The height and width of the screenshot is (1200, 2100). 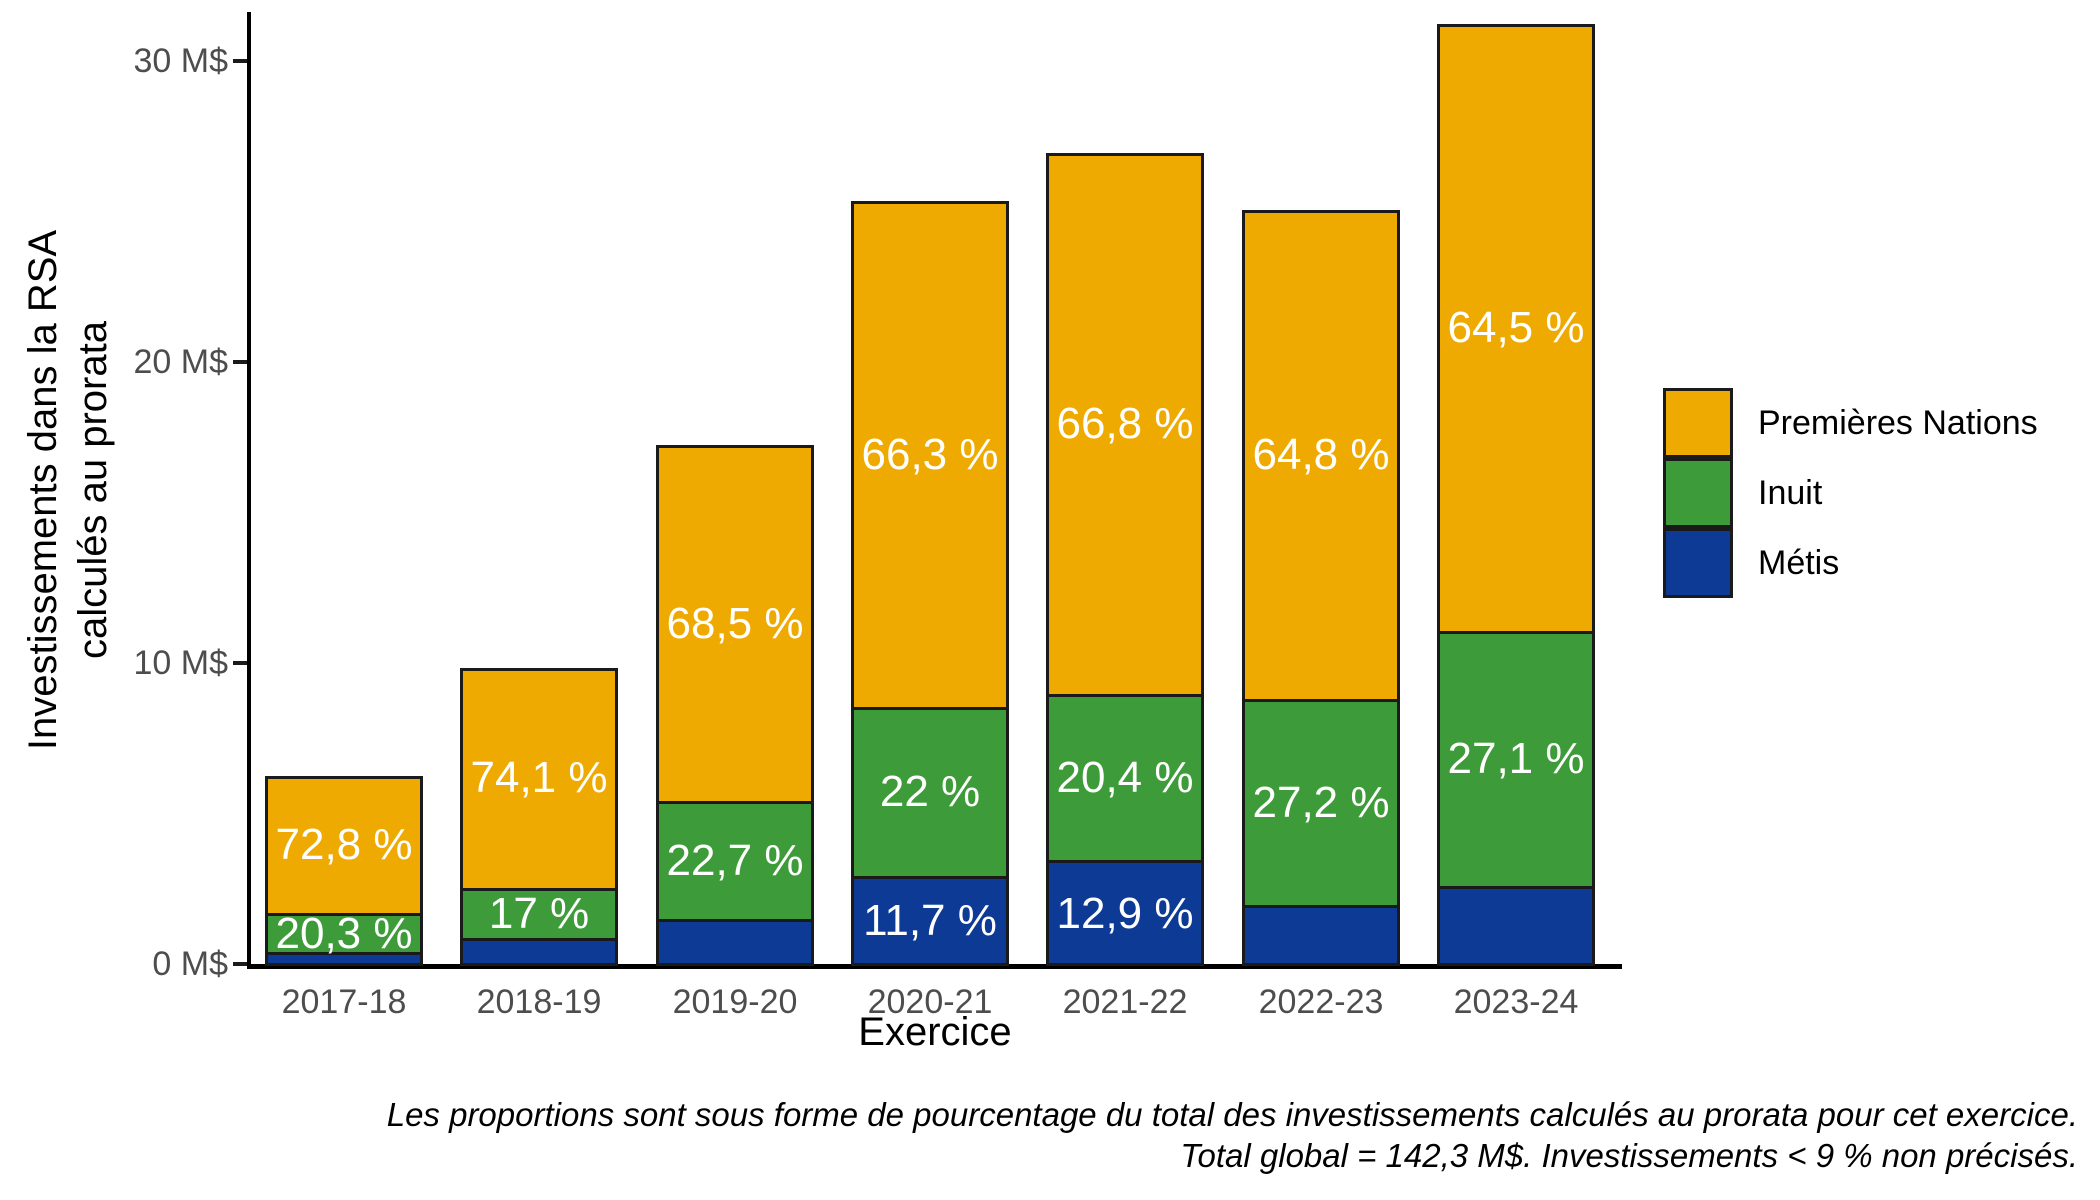 I want to click on bar-segment-label: 11,7 %, so click(x=930, y=921).